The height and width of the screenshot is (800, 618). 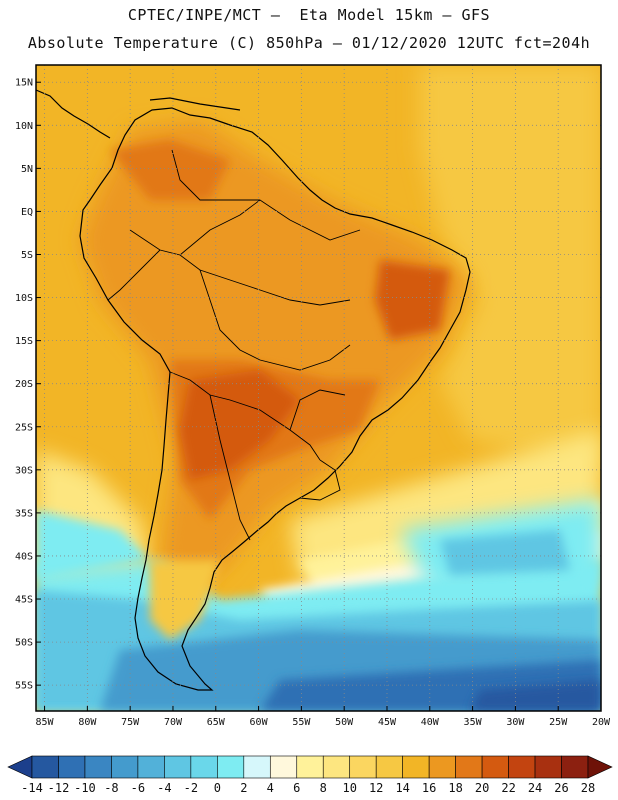 I want to click on colorbar-label: 28, so click(x=588, y=788).